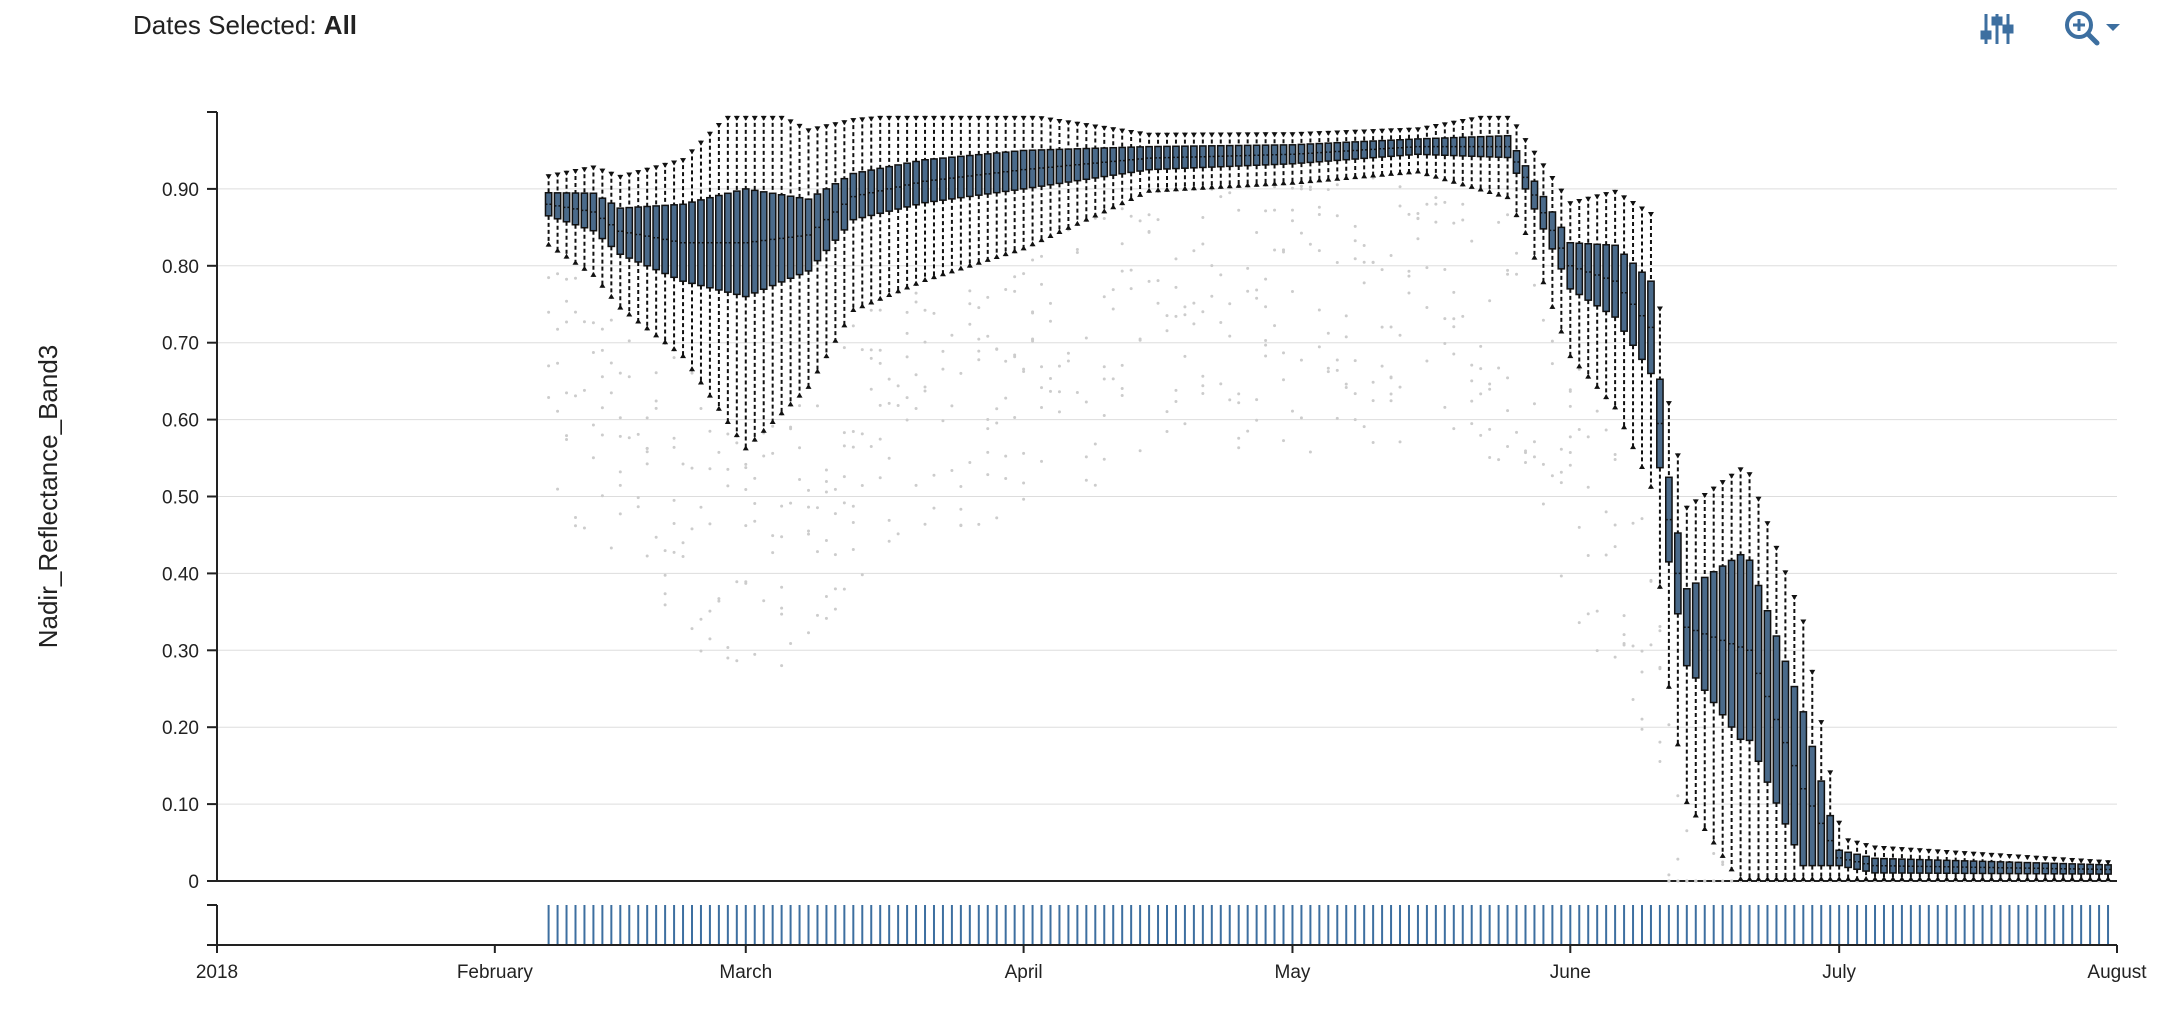 The height and width of the screenshot is (1012, 2162). What do you see at coordinates (193, 882) in the screenshot?
I see `y-tick-label: 0` at bounding box center [193, 882].